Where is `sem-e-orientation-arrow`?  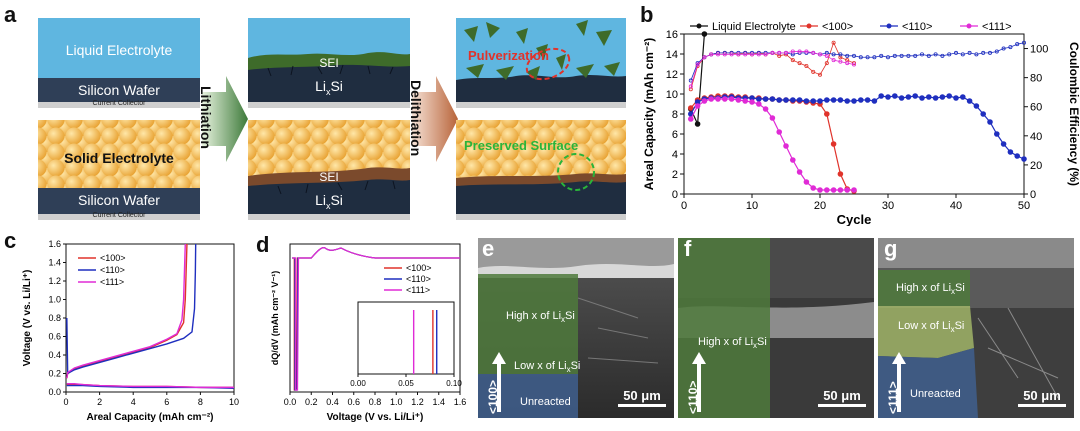
sem-e-orientation-arrow is located at coordinates (499, 382).